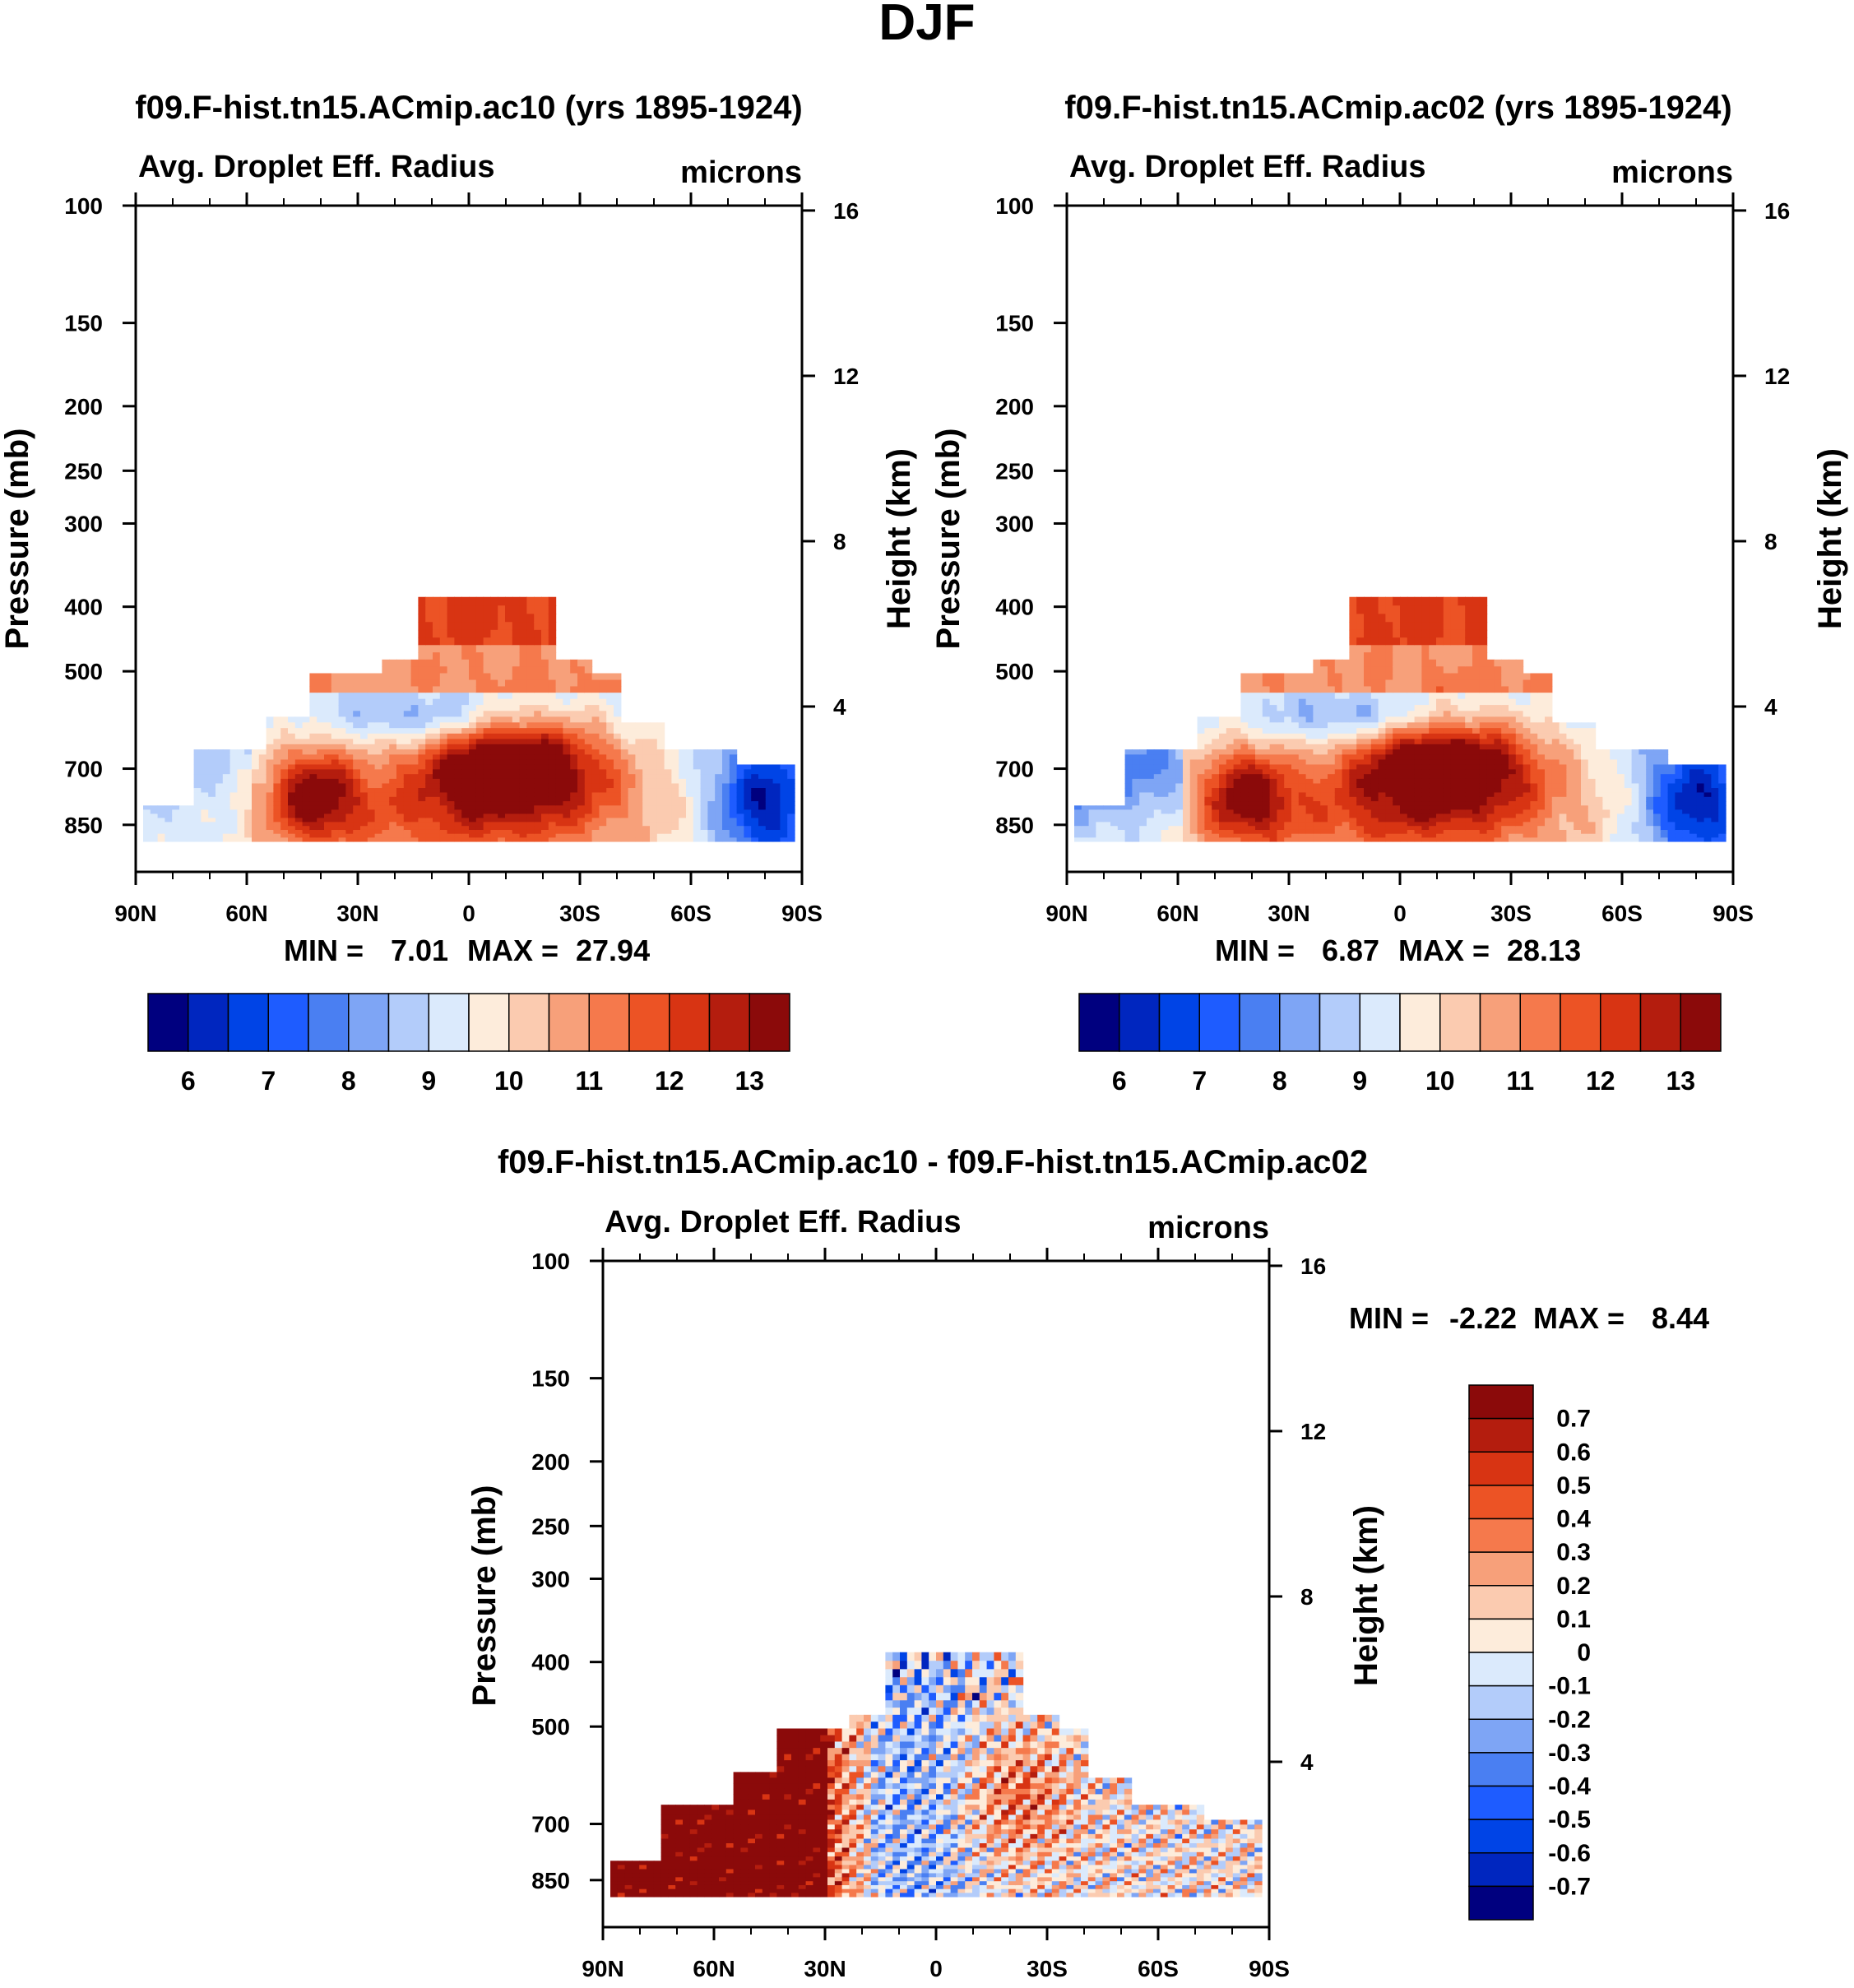  Describe the element at coordinates (468, 1045) in the screenshot. I see `colorbar: 6 7 8 9 10 11 12 13` at that location.